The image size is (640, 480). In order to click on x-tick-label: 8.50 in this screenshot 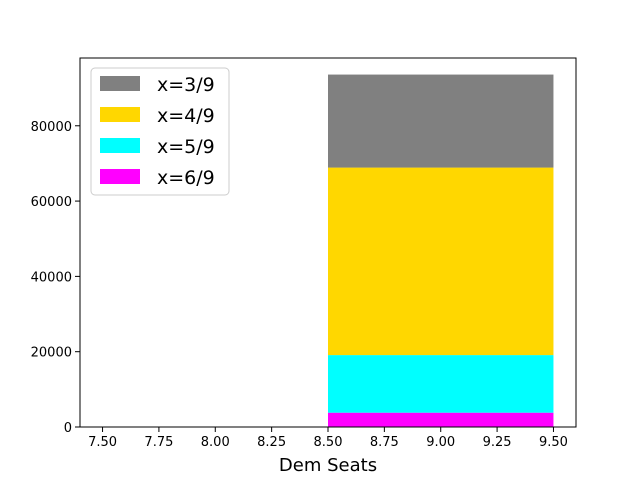, I will do `click(328, 442)`.